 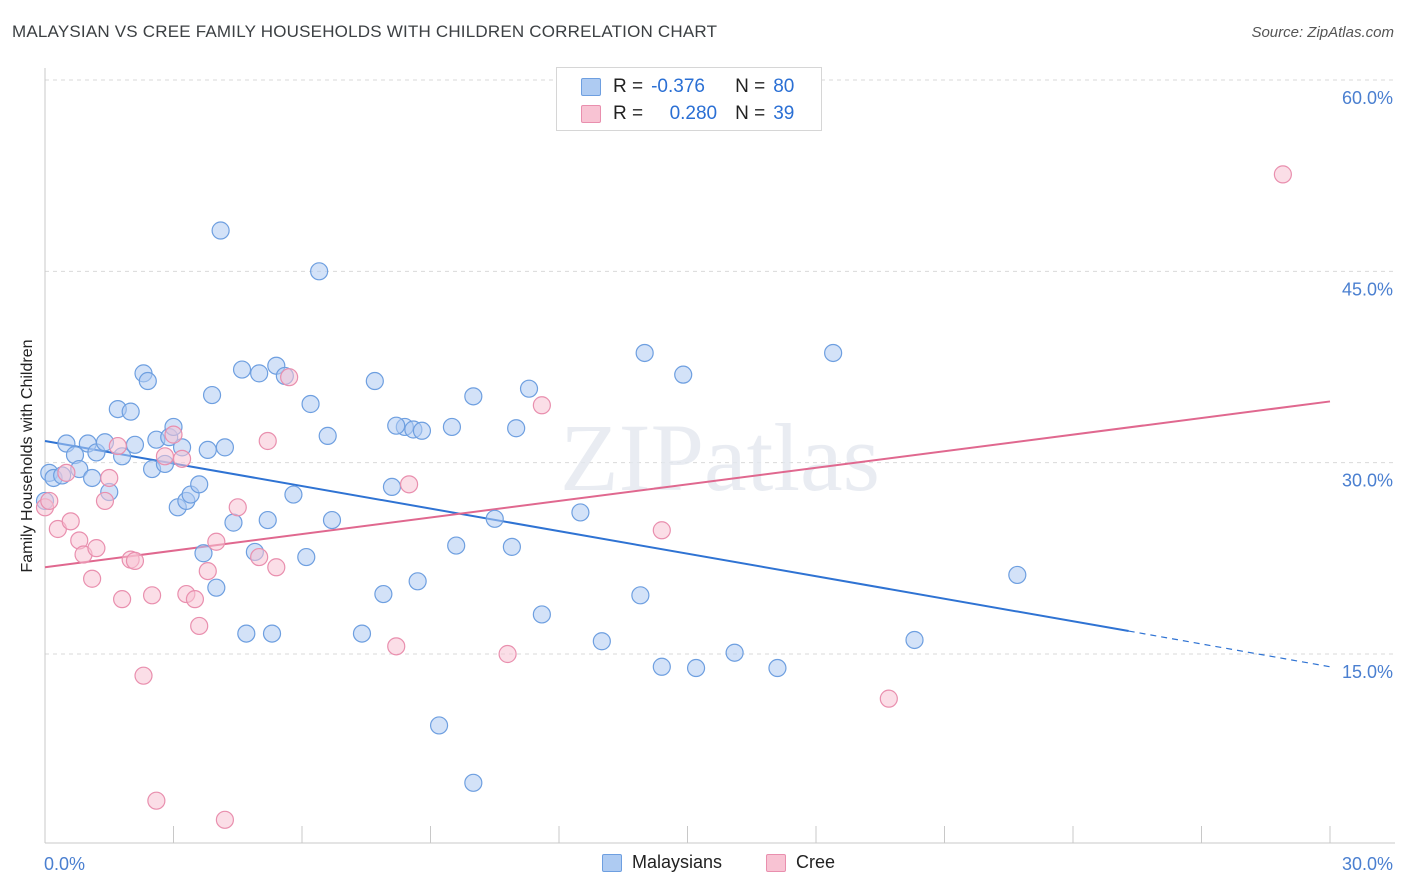 I want to click on n-label: N =, so click(x=750, y=86).